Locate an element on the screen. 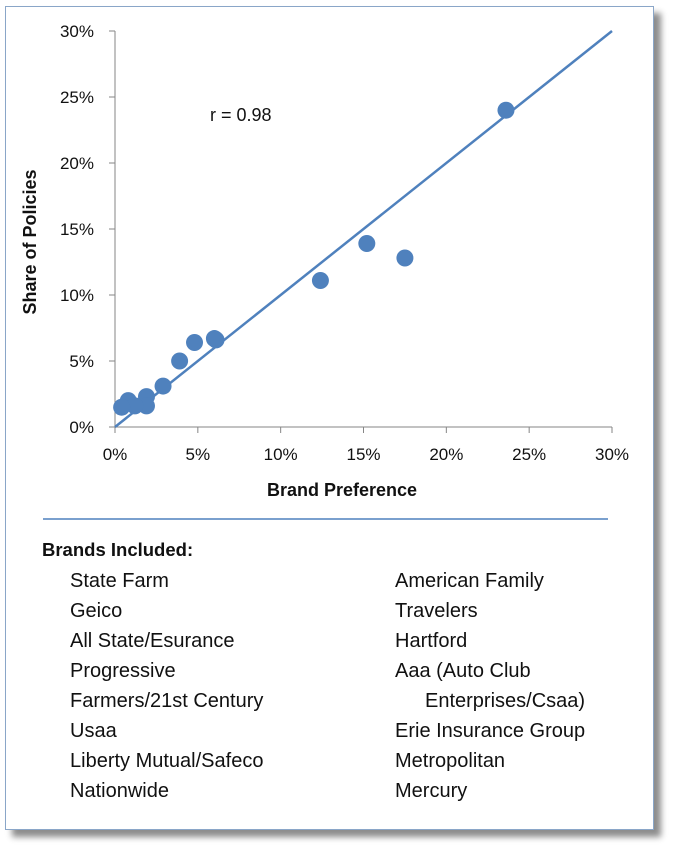 The width and height of the screenshot is (682, 863). x-axis-title: Brand Preference is located at coordinates (342, 490).